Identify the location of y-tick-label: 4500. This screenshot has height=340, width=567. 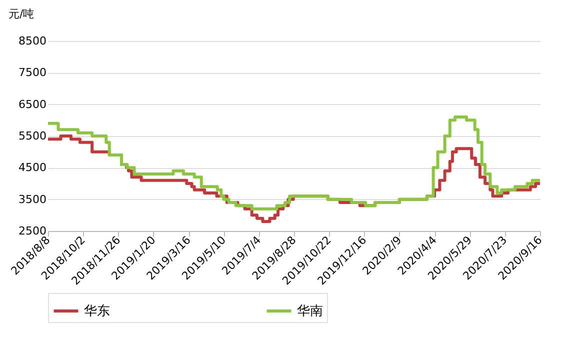
(32, 167).